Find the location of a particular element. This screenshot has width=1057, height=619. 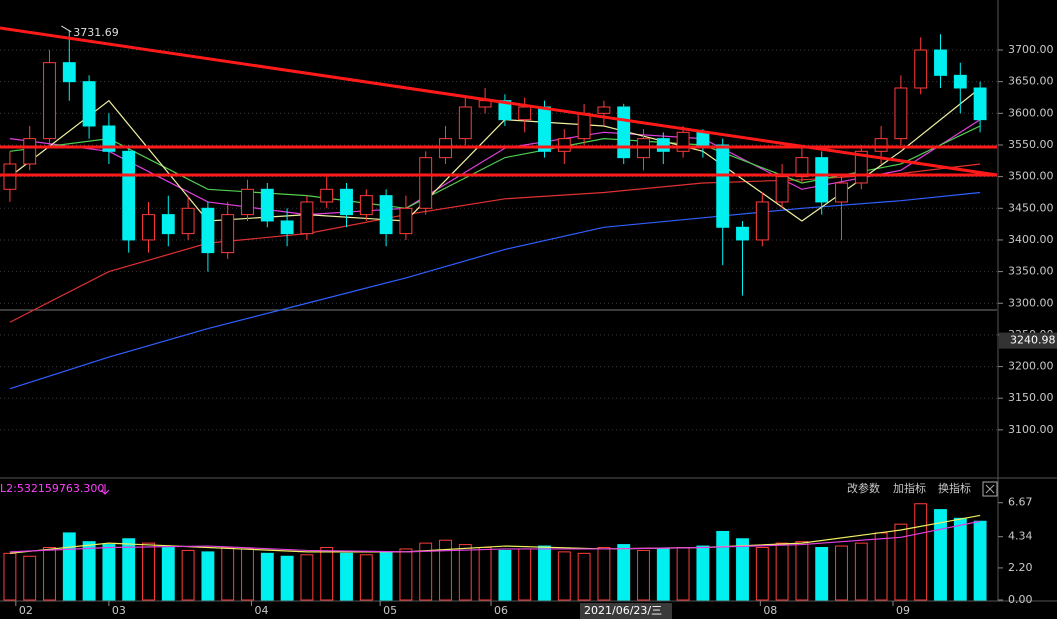

y-tick-label: 3300.00 is located at coordinates (1031, 302).